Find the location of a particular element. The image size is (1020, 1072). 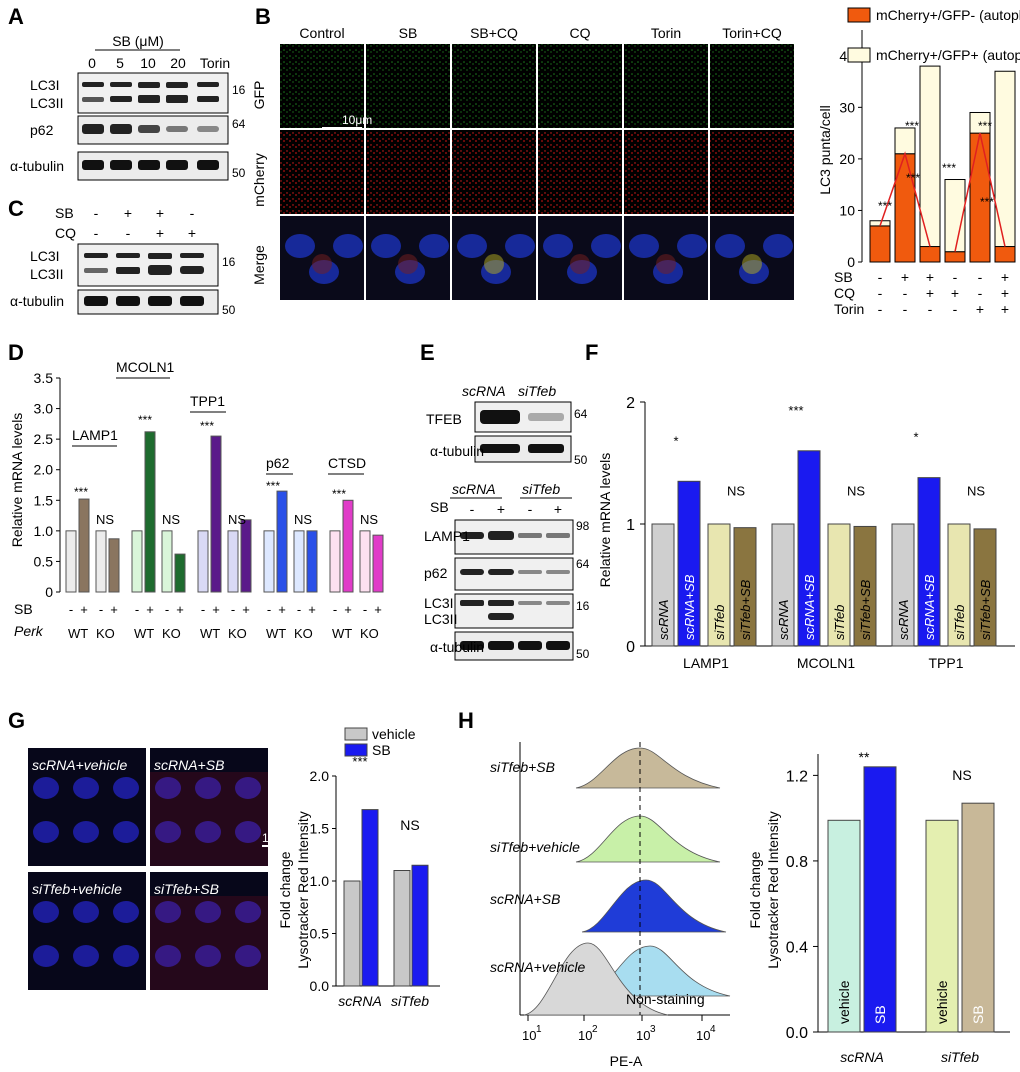

h-xlabel-bar: siTfeb is located at coordinates (960, 1057).